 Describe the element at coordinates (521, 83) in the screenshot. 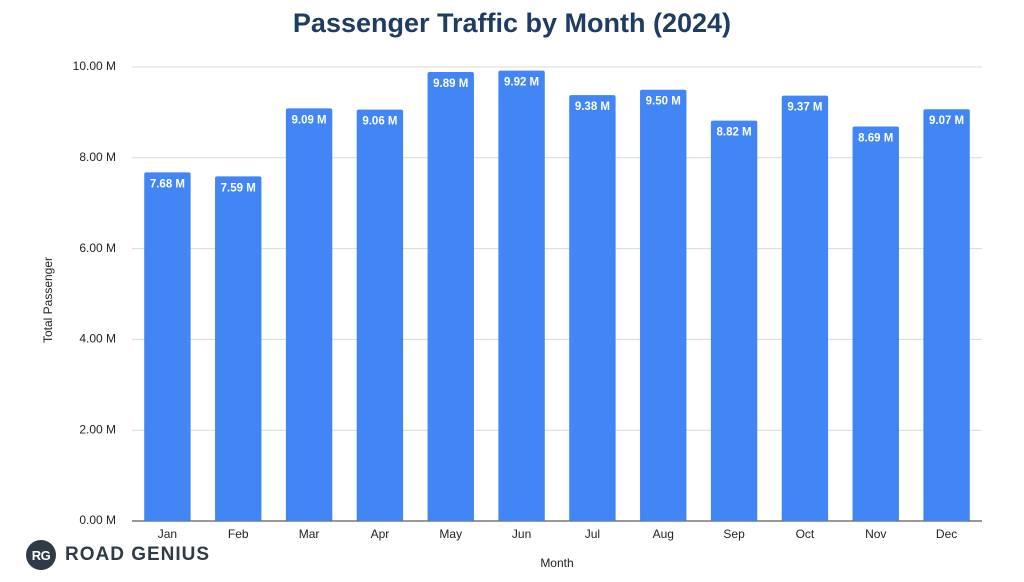

I see `data-label-jun: 9.92 M` at that location.